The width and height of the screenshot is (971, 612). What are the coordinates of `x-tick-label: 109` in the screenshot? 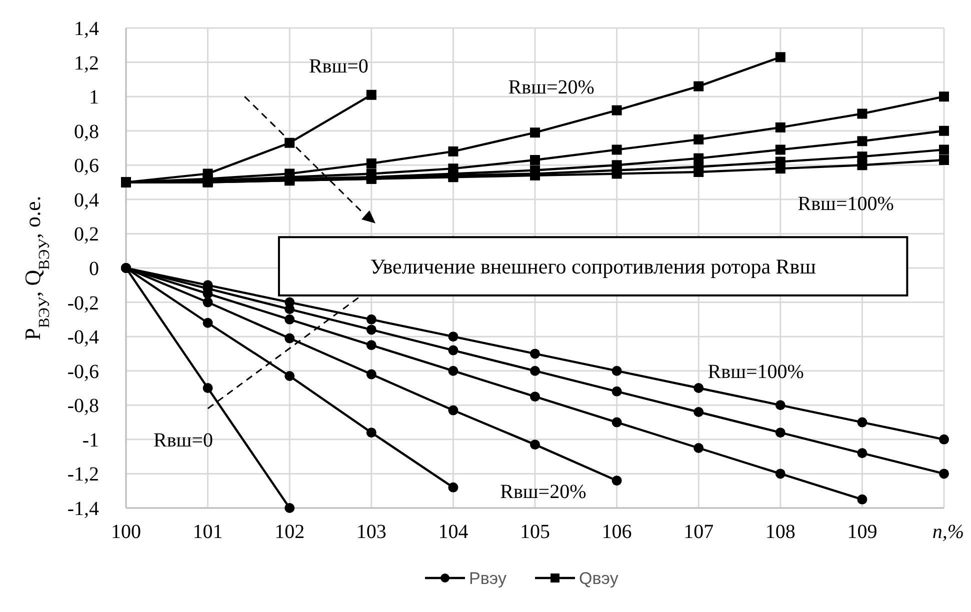 It's located at (862, 532).